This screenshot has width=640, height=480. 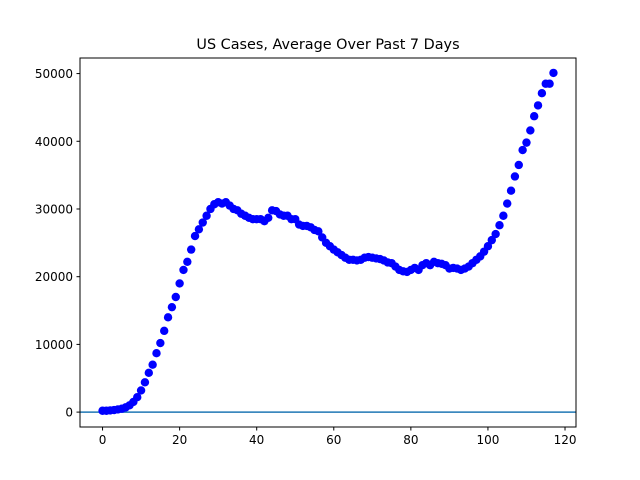 I want to click on x-tick-label: 120, so click(x=565, y=440).